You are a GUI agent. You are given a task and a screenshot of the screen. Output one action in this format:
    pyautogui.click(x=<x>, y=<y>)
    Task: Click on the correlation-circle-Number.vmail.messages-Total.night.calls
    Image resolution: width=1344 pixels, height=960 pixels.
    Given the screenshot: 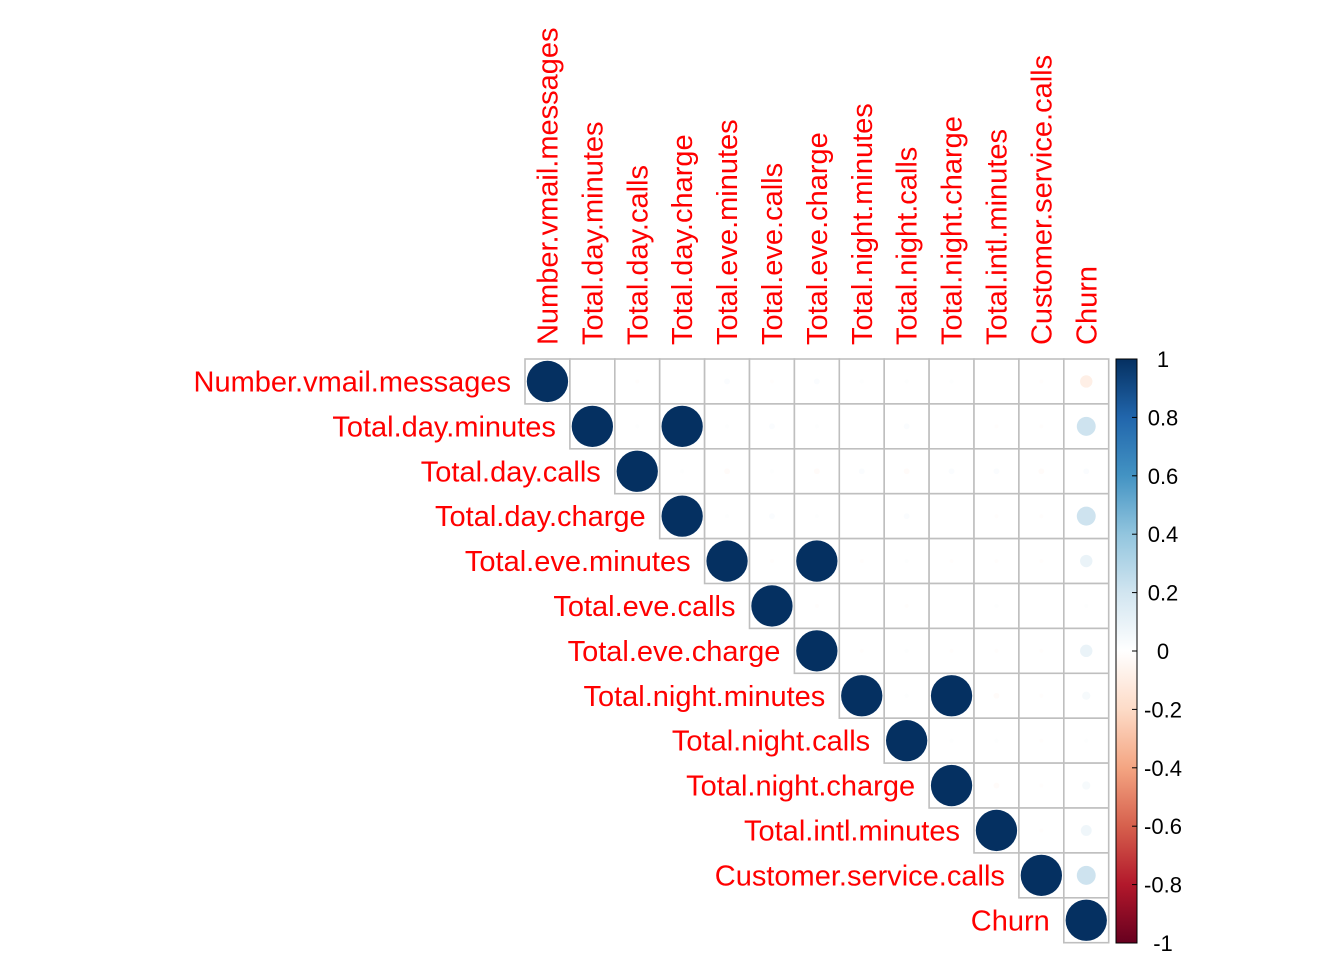 What is the action you would take?
    pyautogui.click(x=906, y=381)
    